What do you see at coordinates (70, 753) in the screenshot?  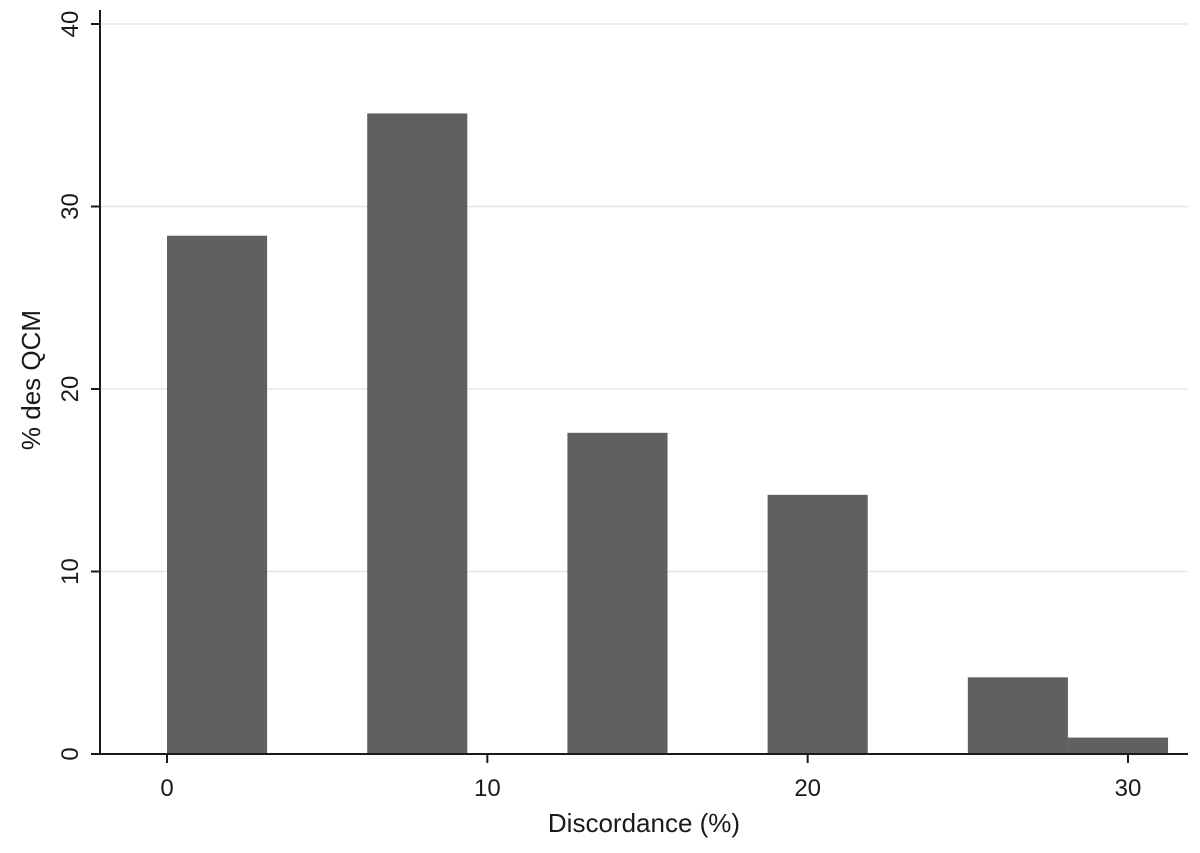 I see `y-tick-label-0: 0` at bounding box center [70, 753].